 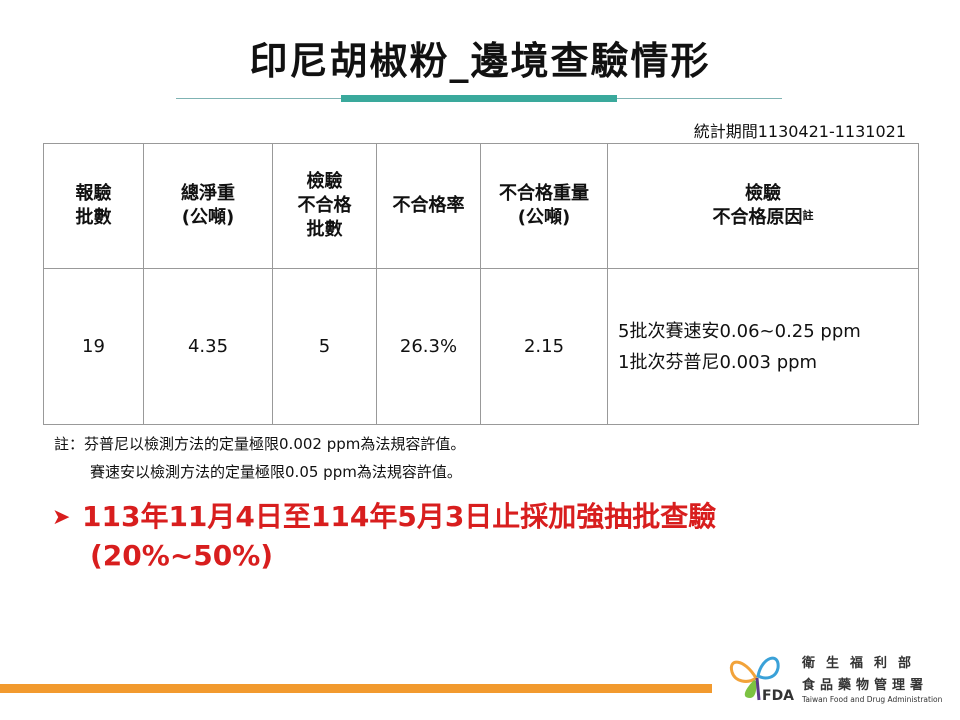 I want to click on cell-fail-batches: 5, so click(x=324, y=346).